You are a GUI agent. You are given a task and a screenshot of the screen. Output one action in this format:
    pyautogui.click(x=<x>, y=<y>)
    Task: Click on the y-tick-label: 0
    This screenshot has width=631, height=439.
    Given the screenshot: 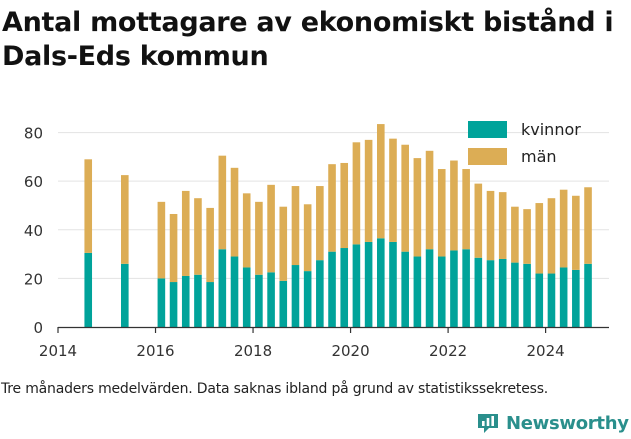 What is the action you would take?
    pyautogui.click(x=38, y=328)
    